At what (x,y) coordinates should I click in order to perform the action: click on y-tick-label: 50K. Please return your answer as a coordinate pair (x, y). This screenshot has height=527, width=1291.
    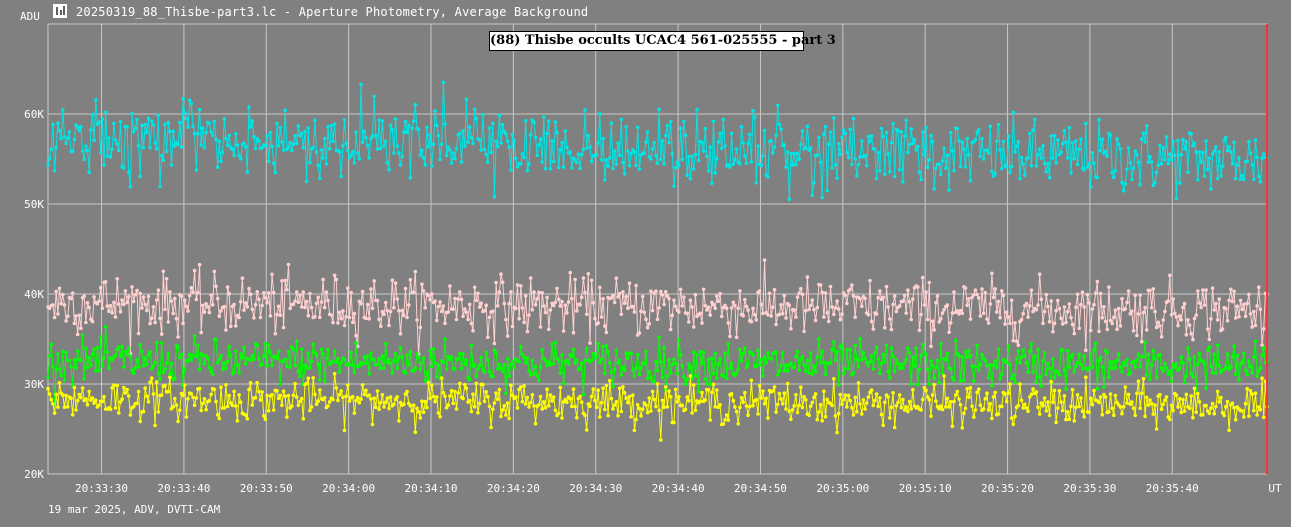
    Looking at the image, I should click on (34, 204).